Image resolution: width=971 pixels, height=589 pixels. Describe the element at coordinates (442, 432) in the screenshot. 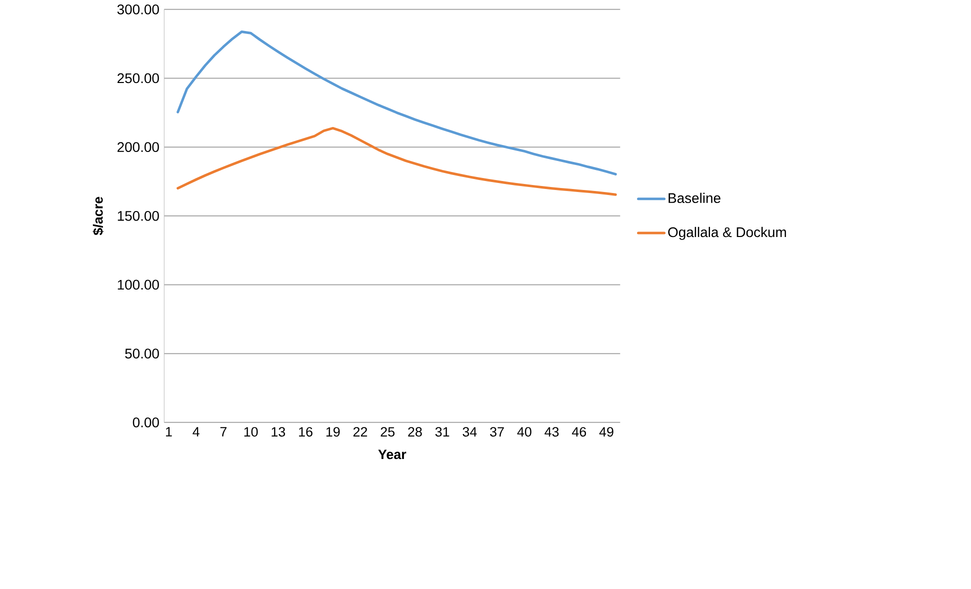

I see `x-tick-label: 31` at that location.